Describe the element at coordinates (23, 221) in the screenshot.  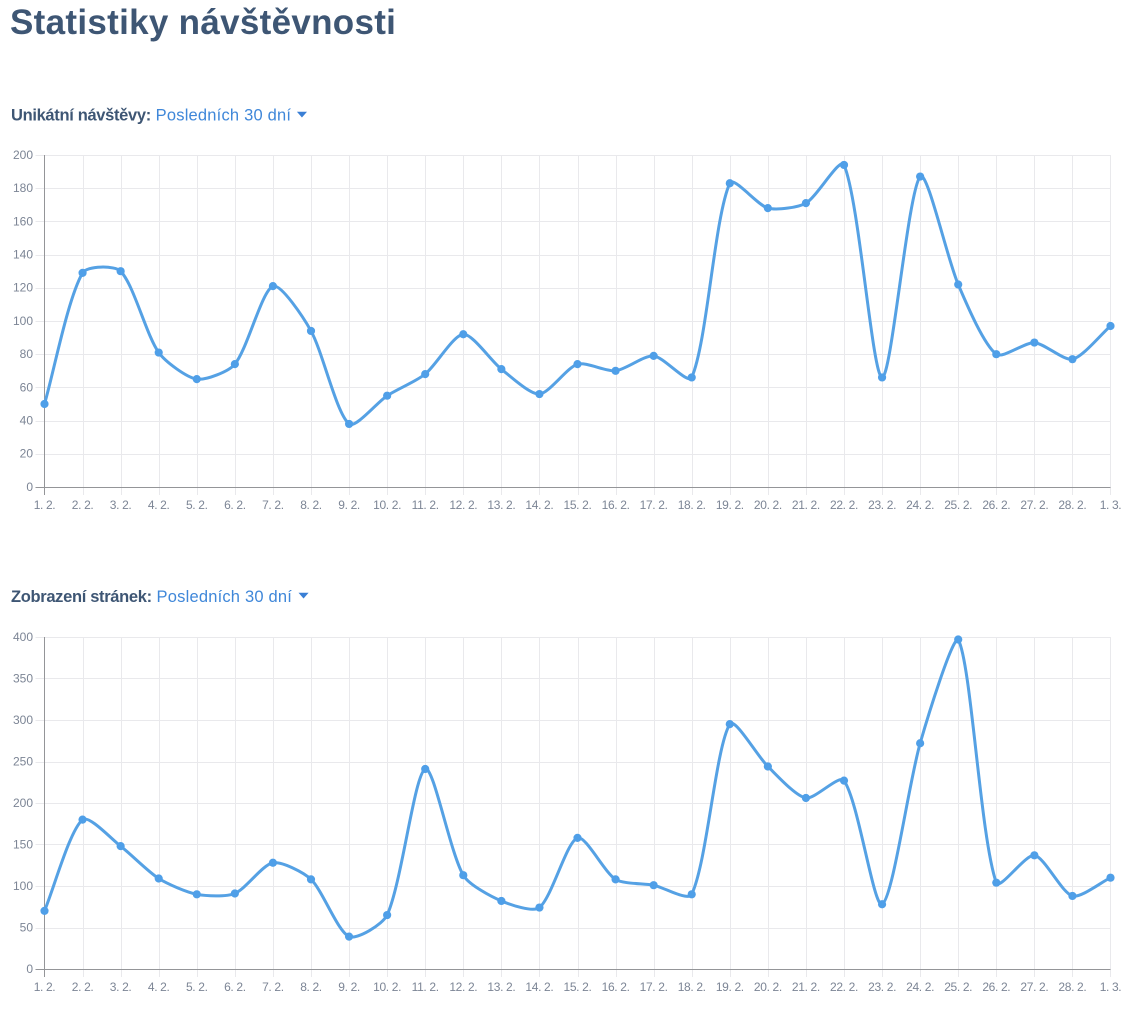
I see `svg-text: 160` at that location.